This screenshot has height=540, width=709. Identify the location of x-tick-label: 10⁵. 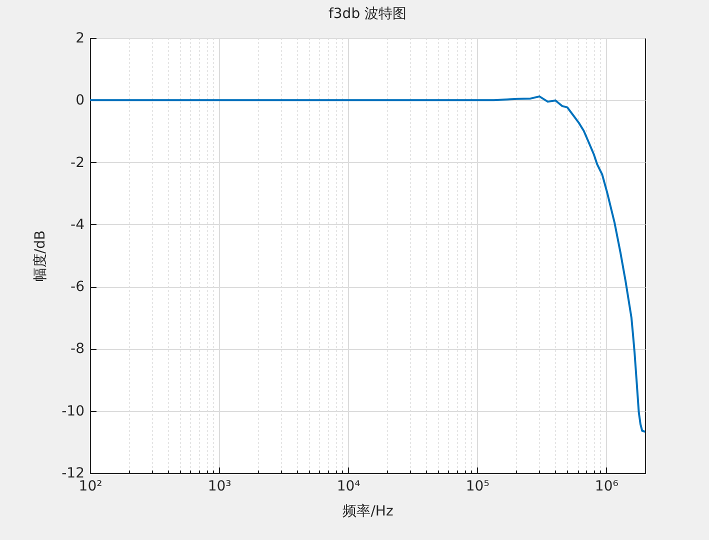
(478, 486).